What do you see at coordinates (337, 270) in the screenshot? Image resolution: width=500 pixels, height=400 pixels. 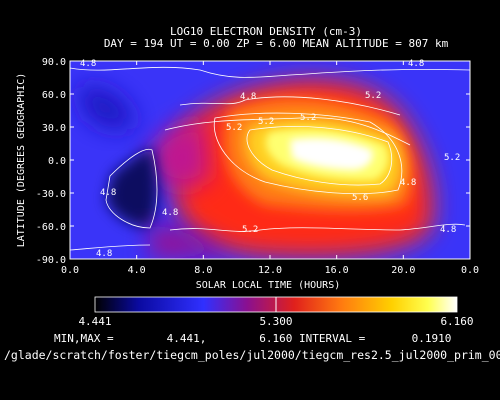 I see `x-tick-label: 16.0` at bounding box center [337, 270].